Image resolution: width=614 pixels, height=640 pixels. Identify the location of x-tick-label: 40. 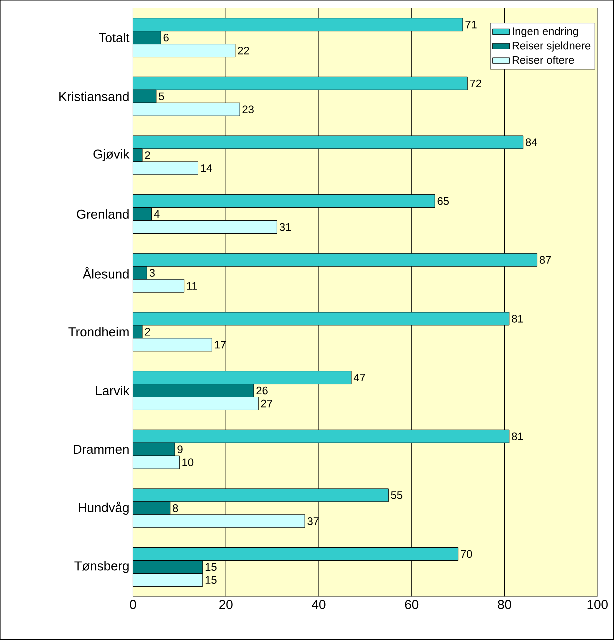
(319, 605).